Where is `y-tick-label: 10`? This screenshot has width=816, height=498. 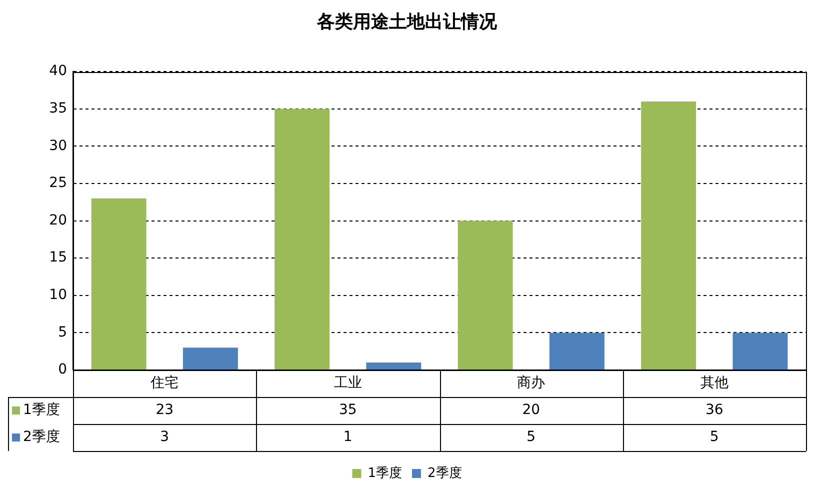 y-tick-label: 10 is located at coordinates (58, 295).